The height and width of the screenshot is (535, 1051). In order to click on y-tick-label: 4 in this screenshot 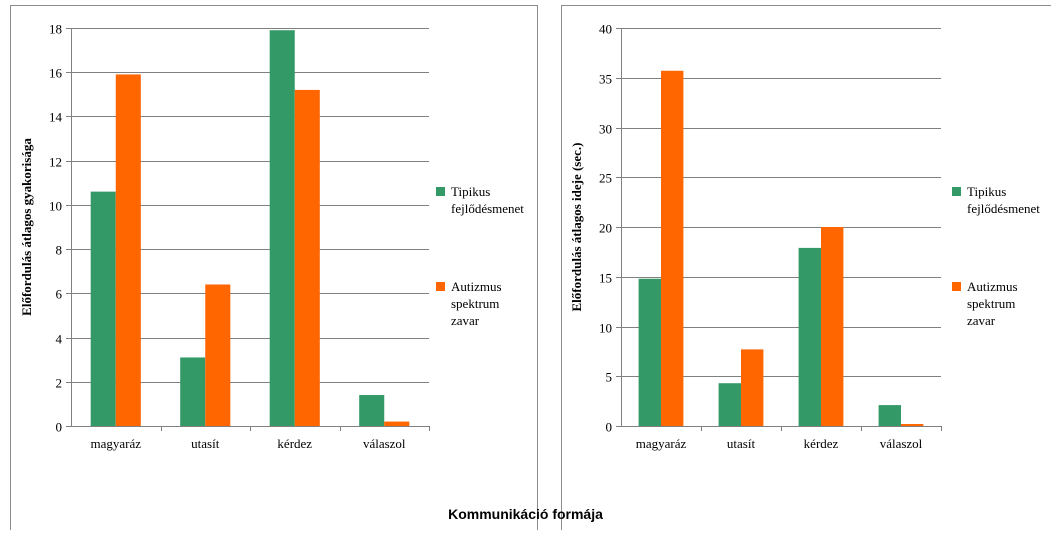, I will do `click(59, 339)`.